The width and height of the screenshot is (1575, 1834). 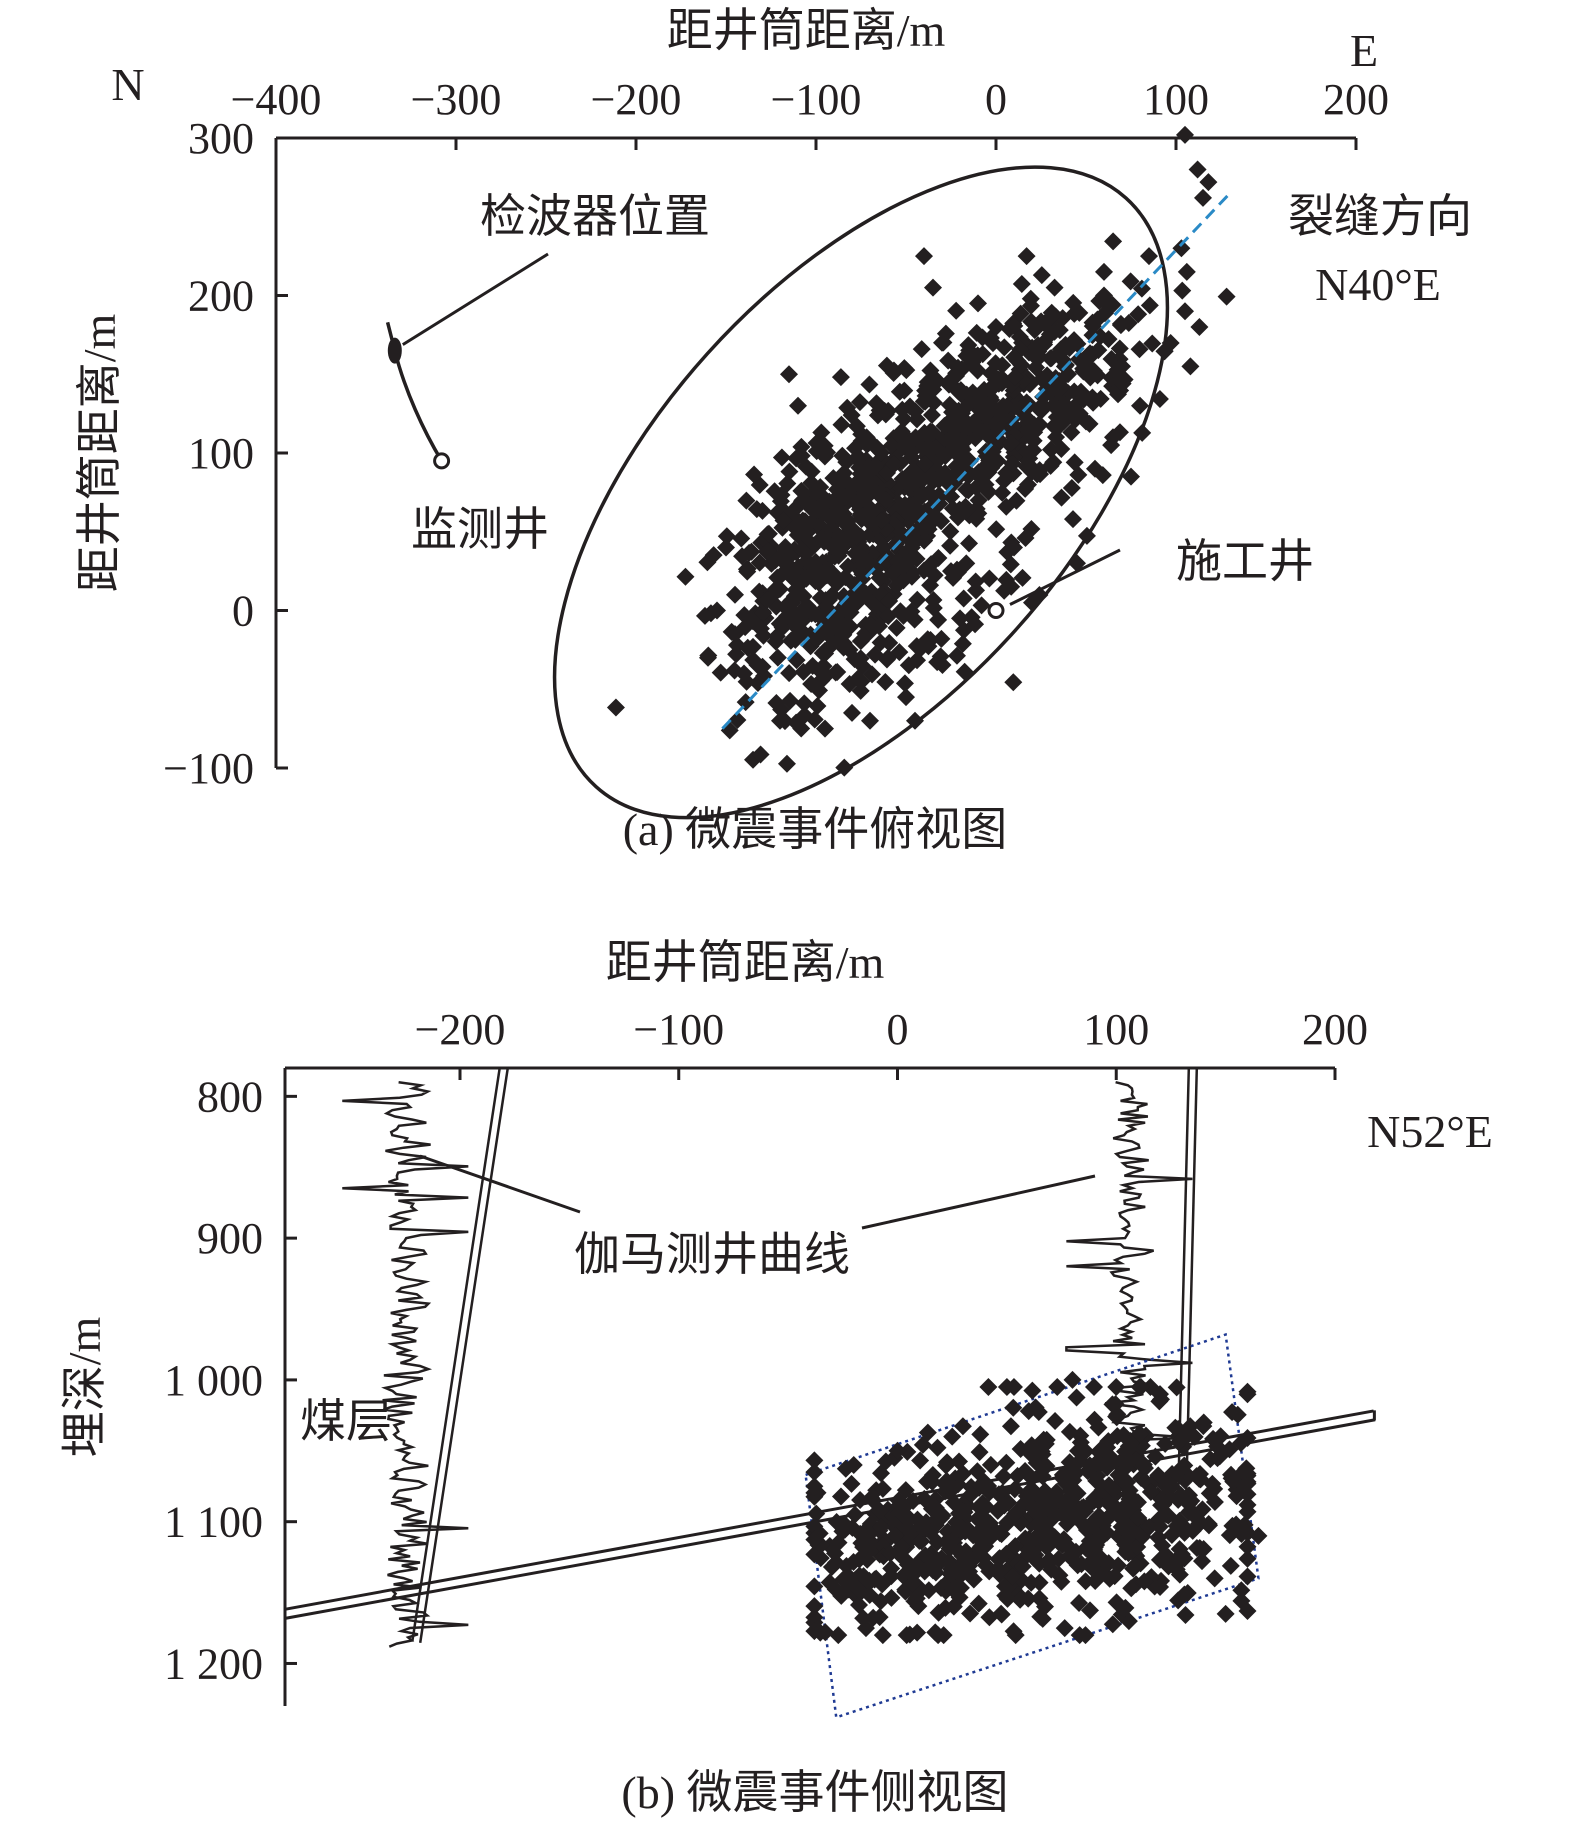 I want to click on y-tick-label: 0, so click(x=243, y=611).